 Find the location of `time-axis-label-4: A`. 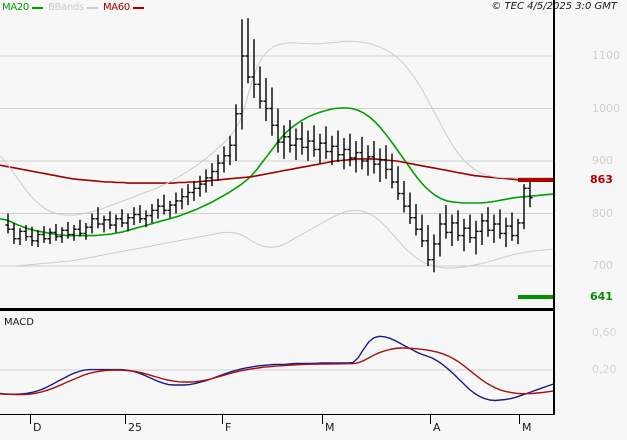

time-axis-label-4: A is located at coordinates (437, 427).